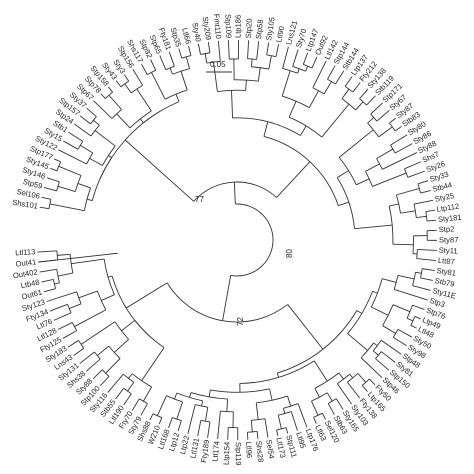  What do you see at coordinates (215, 451) in the screenshot?
I see `leaf-label: Ltl174` at bounding box center [215, 451].